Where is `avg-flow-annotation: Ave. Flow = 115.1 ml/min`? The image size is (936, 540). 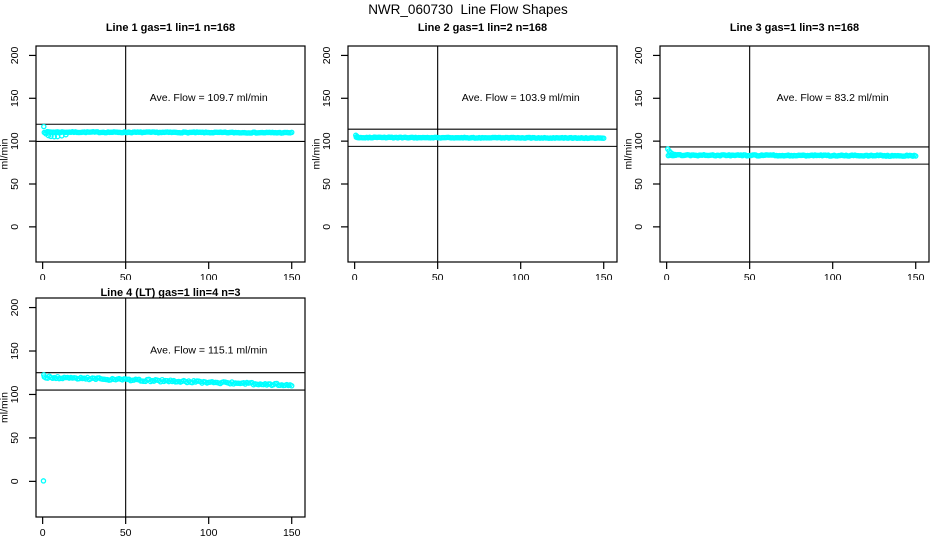 avg-flow-annotation: Ave. Flow = 115.1 ml/min is located at coordinates (208, 351).